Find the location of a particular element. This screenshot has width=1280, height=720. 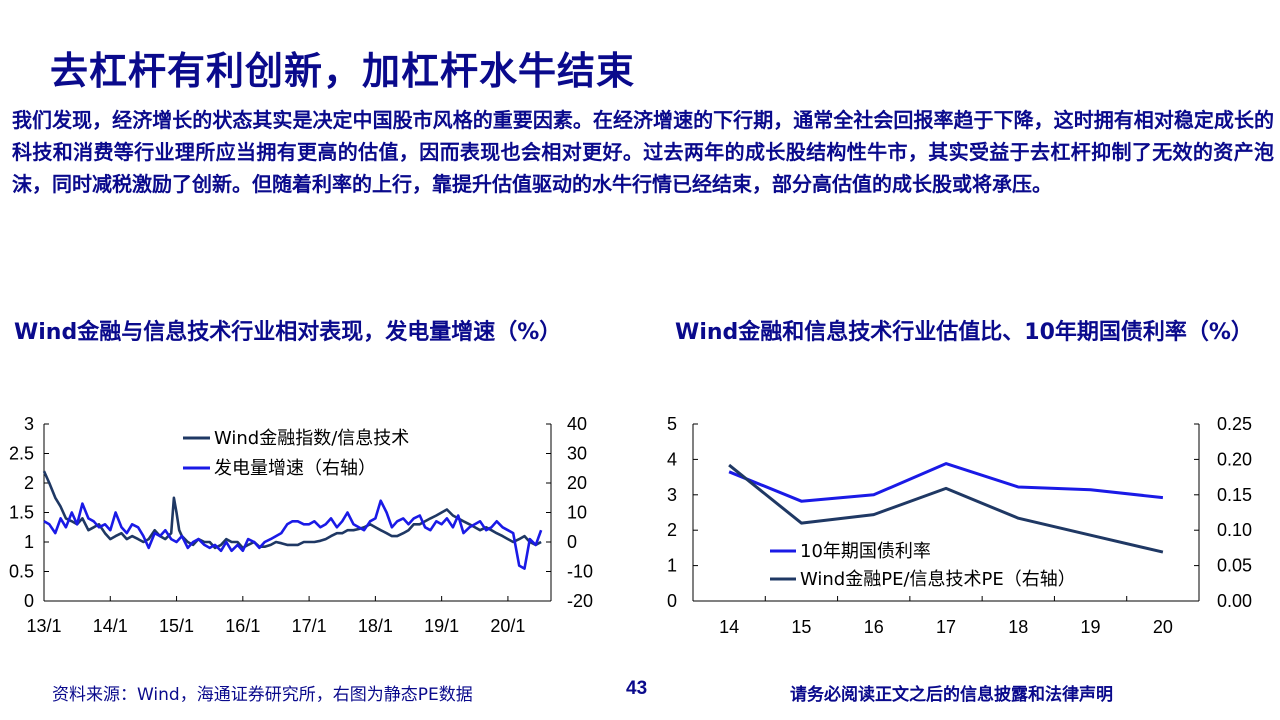

x-tick-label: 19/1 is located at coordinates (441, 626).